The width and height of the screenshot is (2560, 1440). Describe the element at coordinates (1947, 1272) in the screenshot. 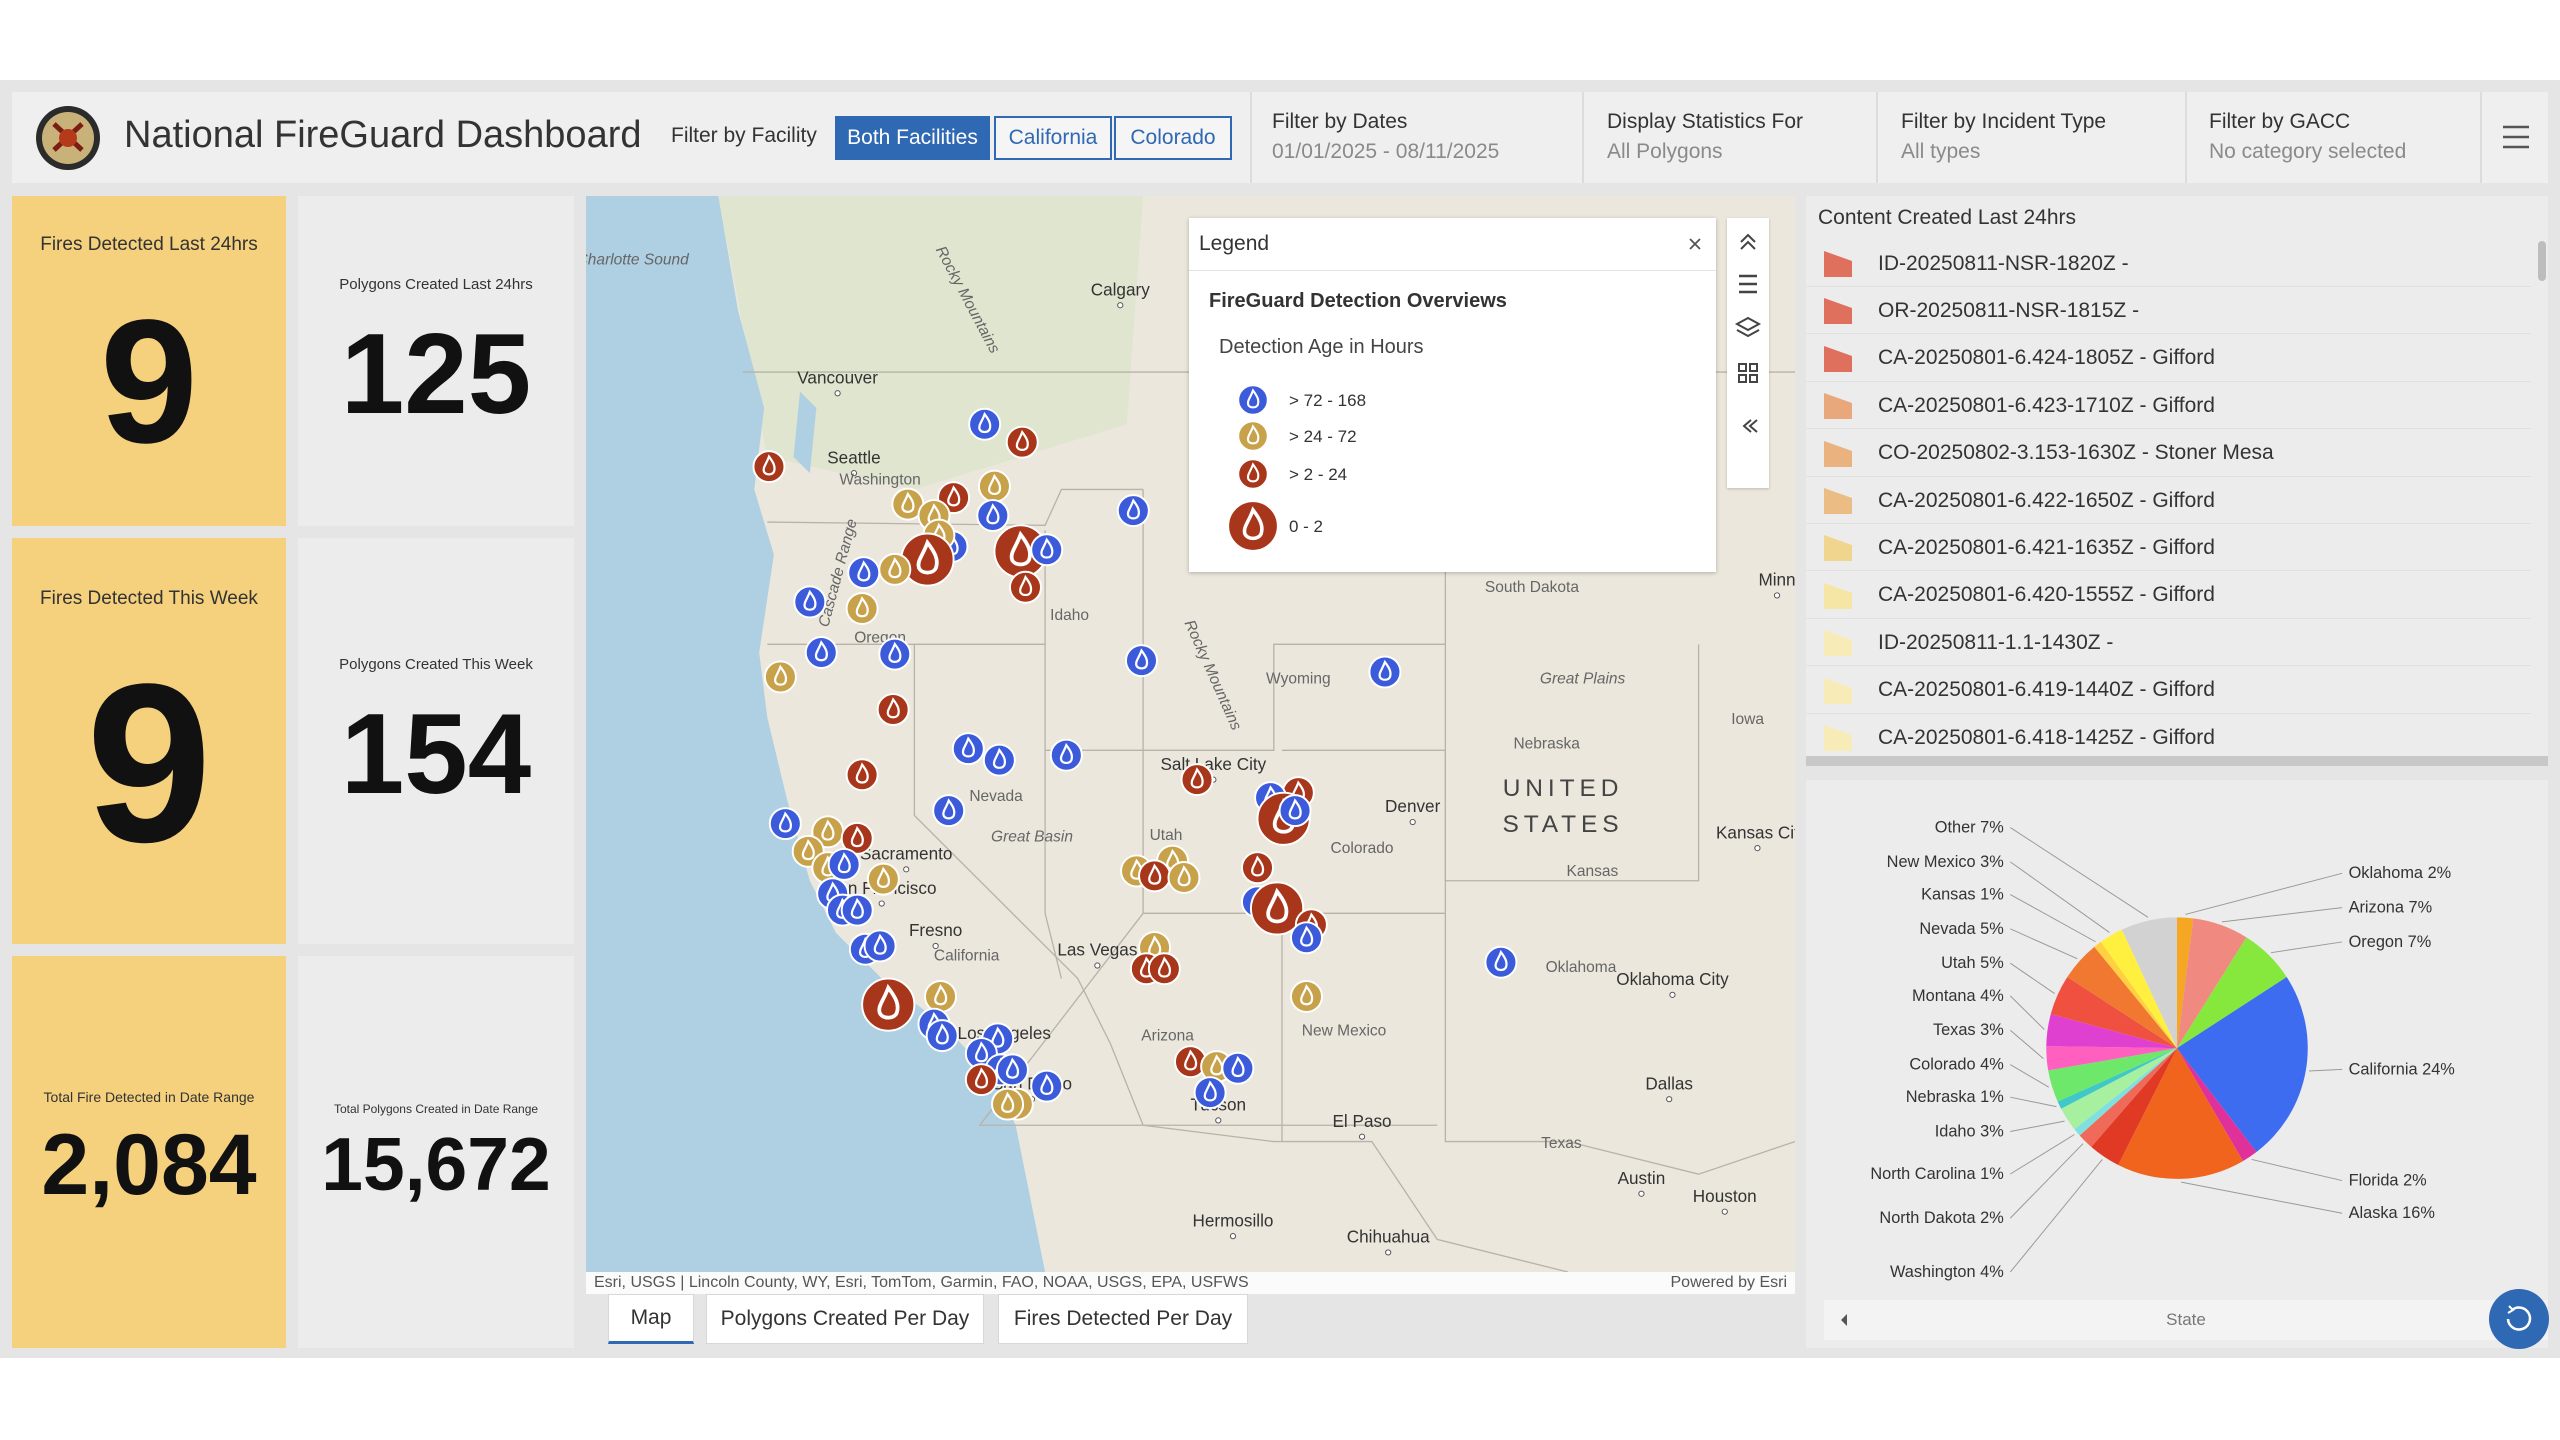

I see `pie-label: Washington 4%` at that location.